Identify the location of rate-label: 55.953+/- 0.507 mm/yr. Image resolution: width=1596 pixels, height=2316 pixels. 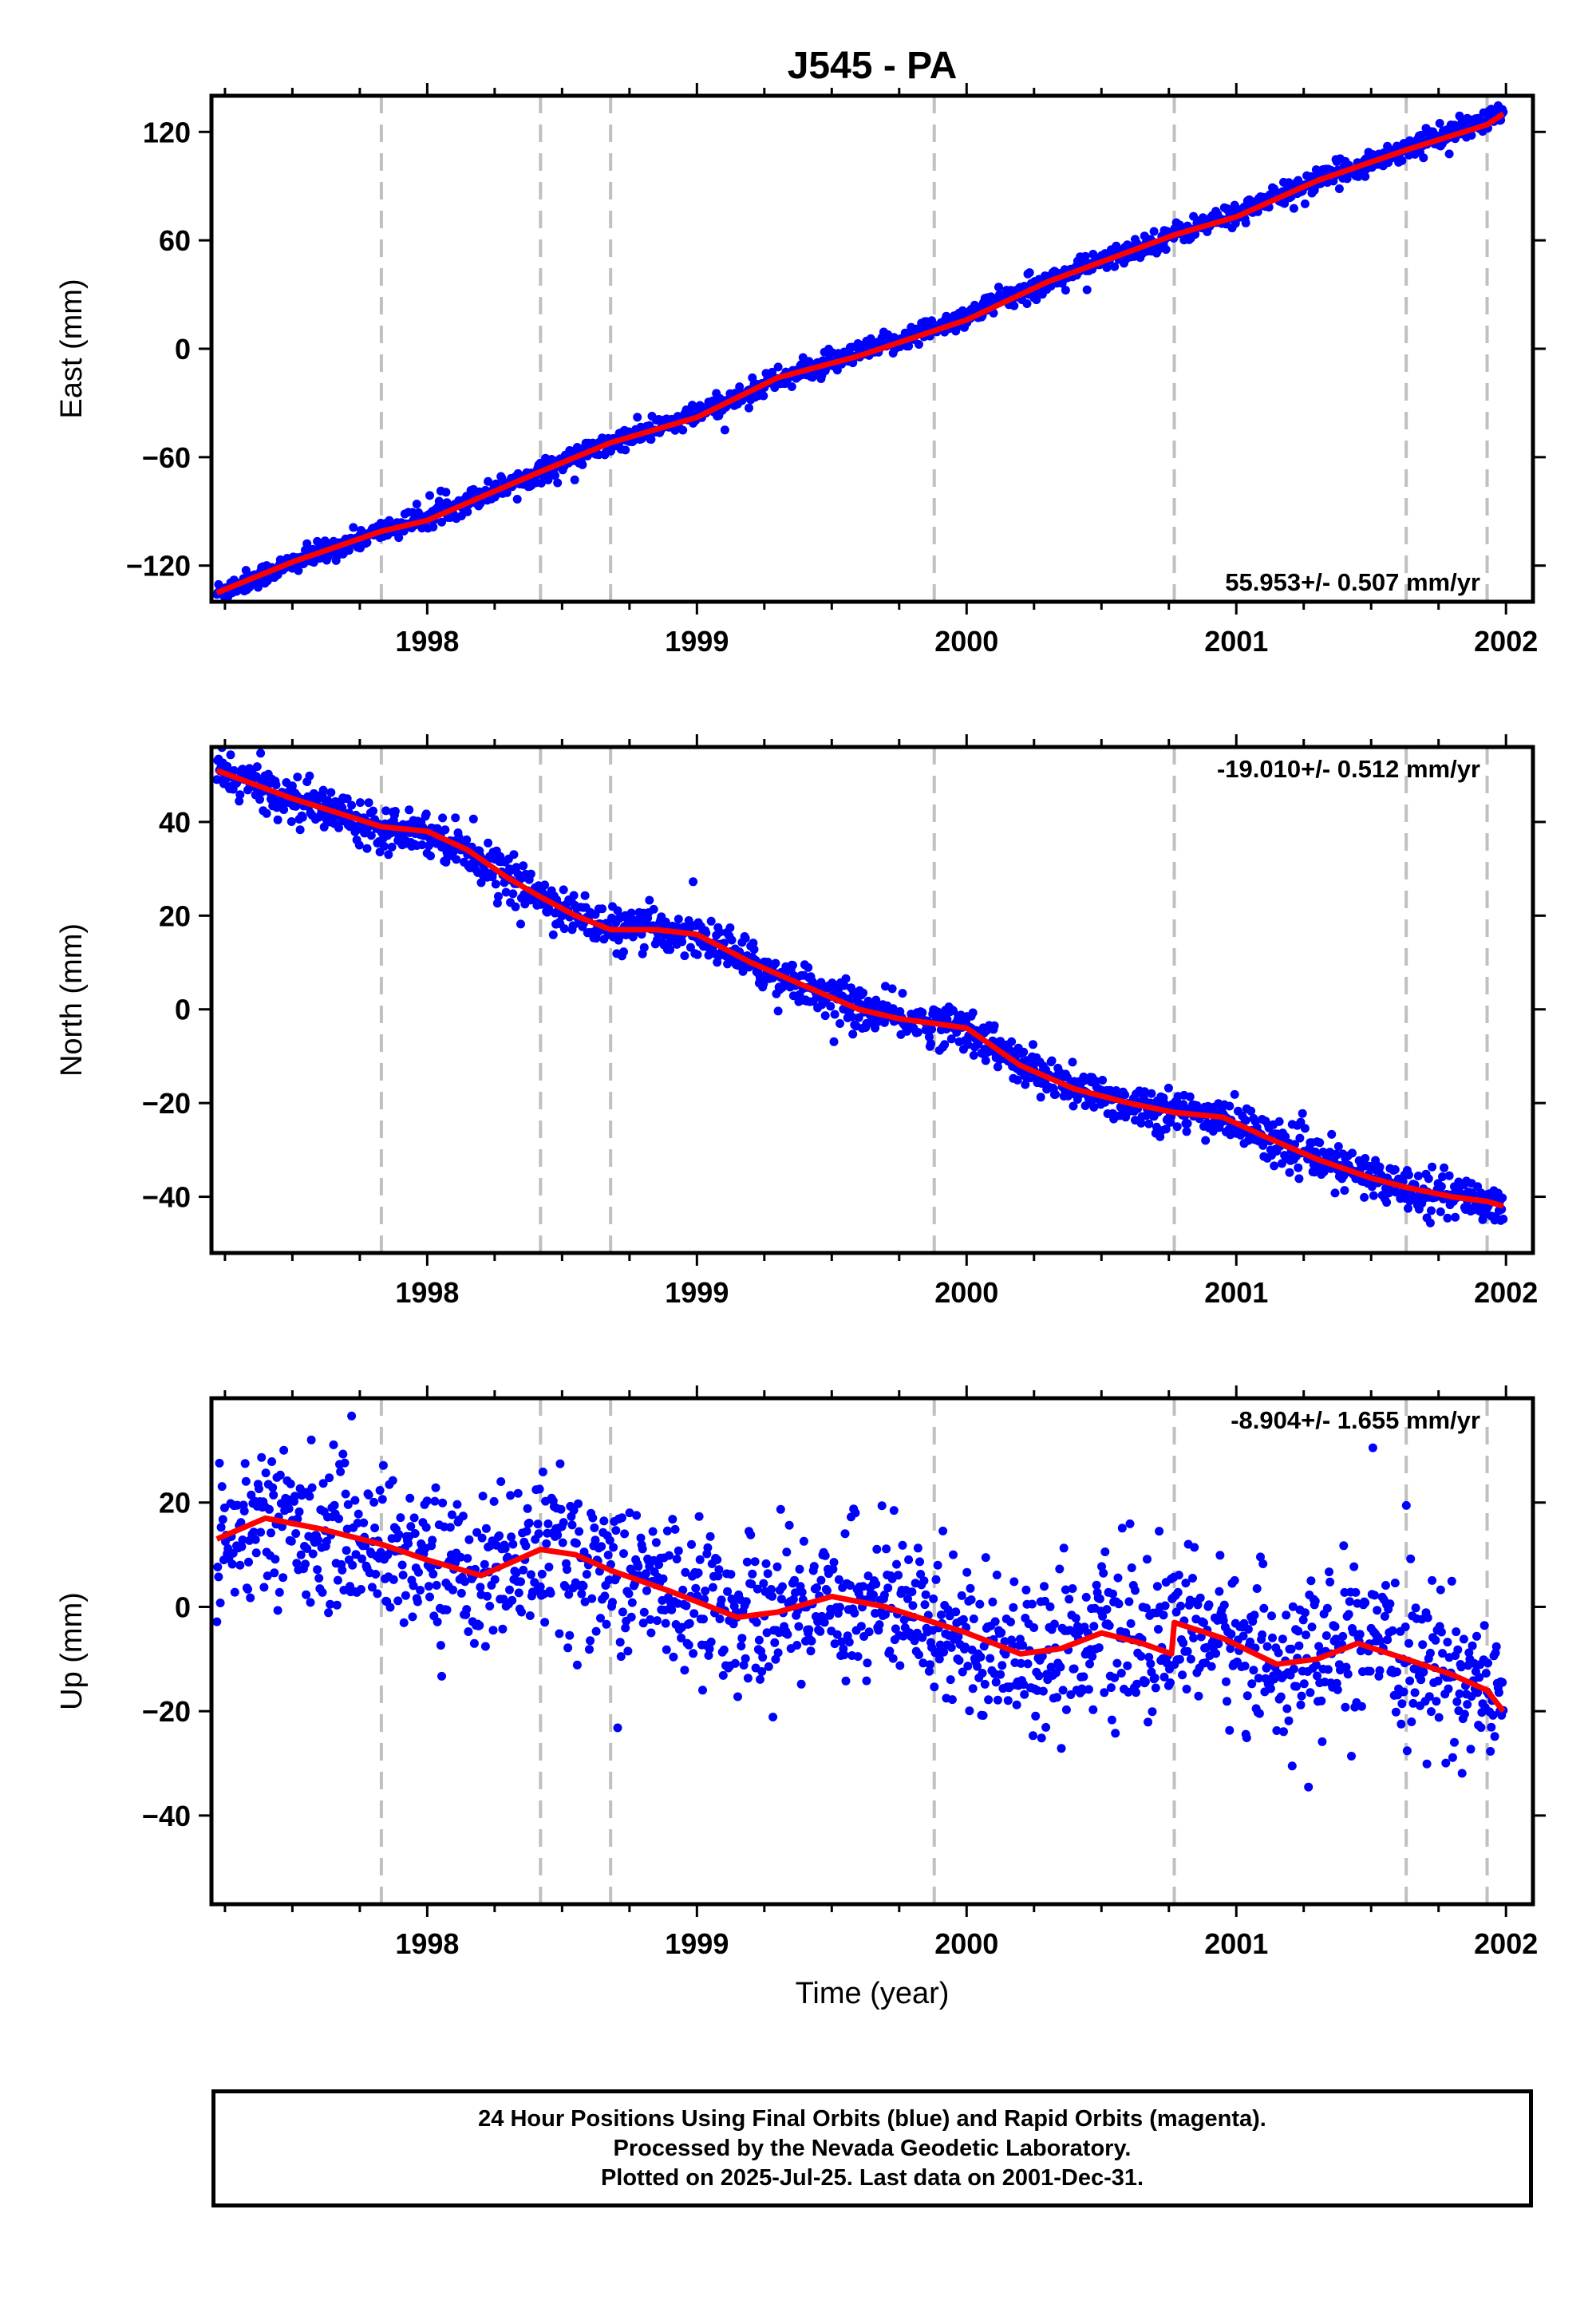
(1352, 582).